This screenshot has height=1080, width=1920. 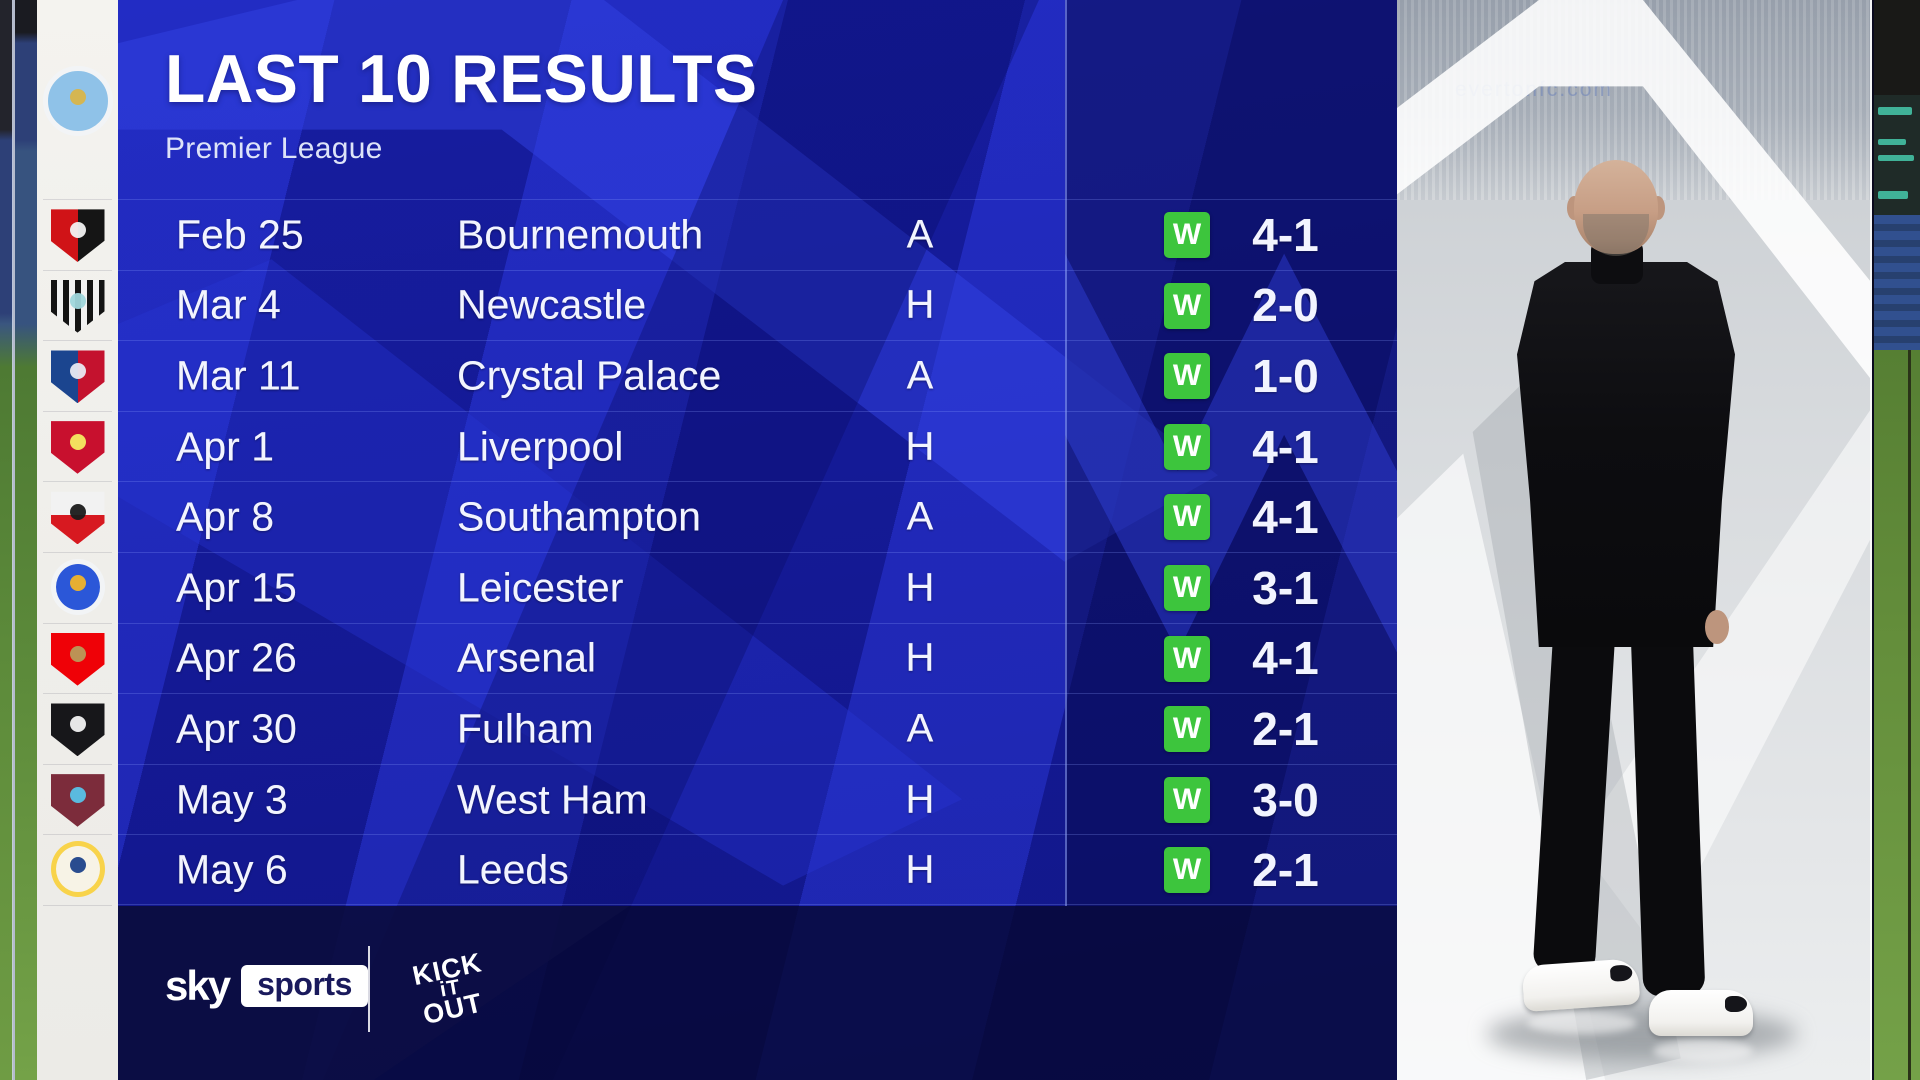 I want to click on right-video-sliver, so click(x=1897, y=540).